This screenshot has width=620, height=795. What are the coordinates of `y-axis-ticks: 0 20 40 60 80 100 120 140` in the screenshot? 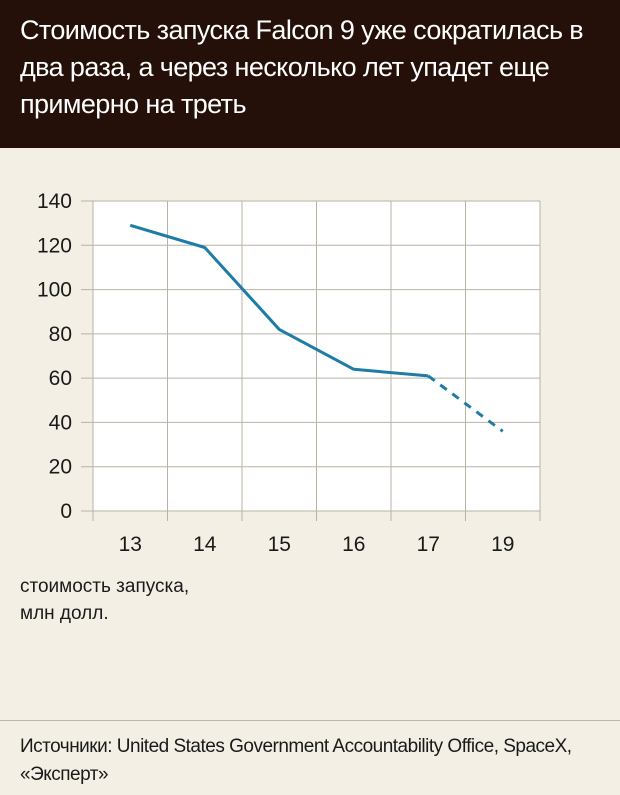 It's located at (54, 356).